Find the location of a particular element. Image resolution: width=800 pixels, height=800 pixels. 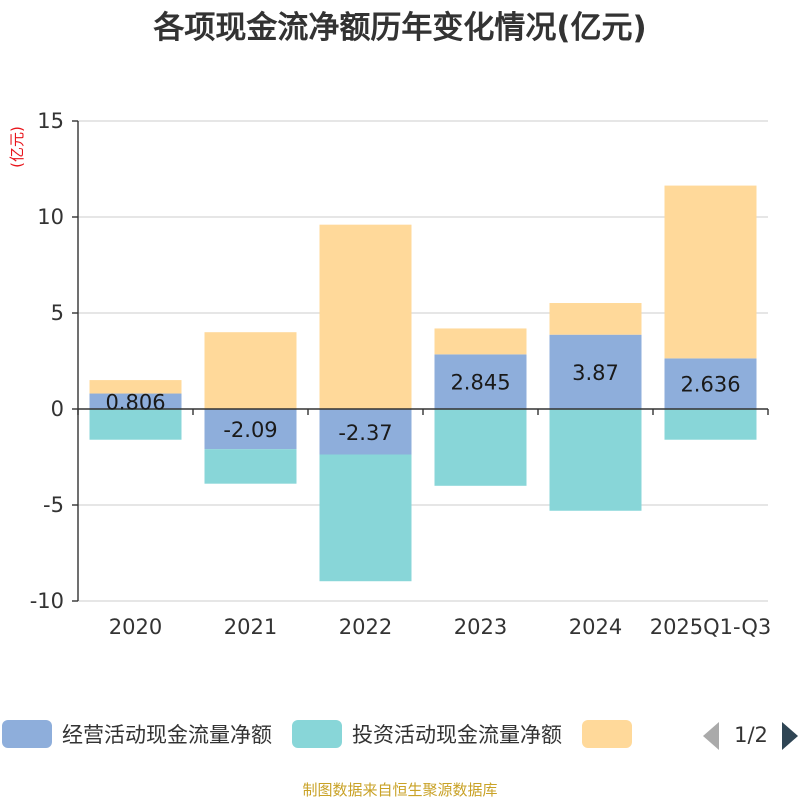

legend: 经营活动现金流量净额 投资活动现金流量净额 1/2 is located at coordinates (400, 735).